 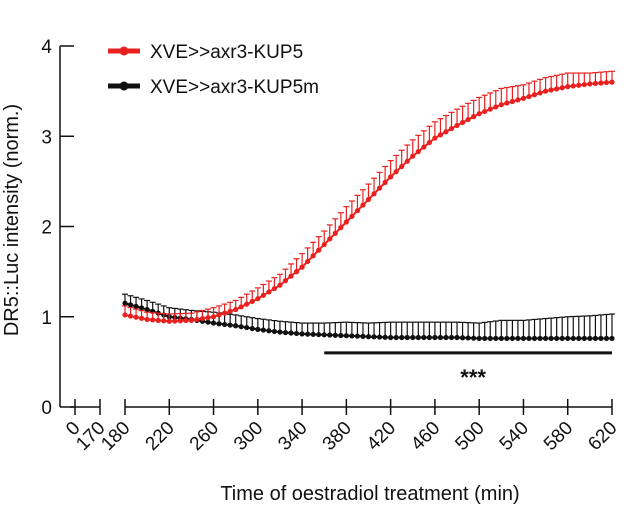 What do you see at coordinates (558, 436) in the screenshot?
I see `x-tick-label: 580` at bounding box center [558, 436].